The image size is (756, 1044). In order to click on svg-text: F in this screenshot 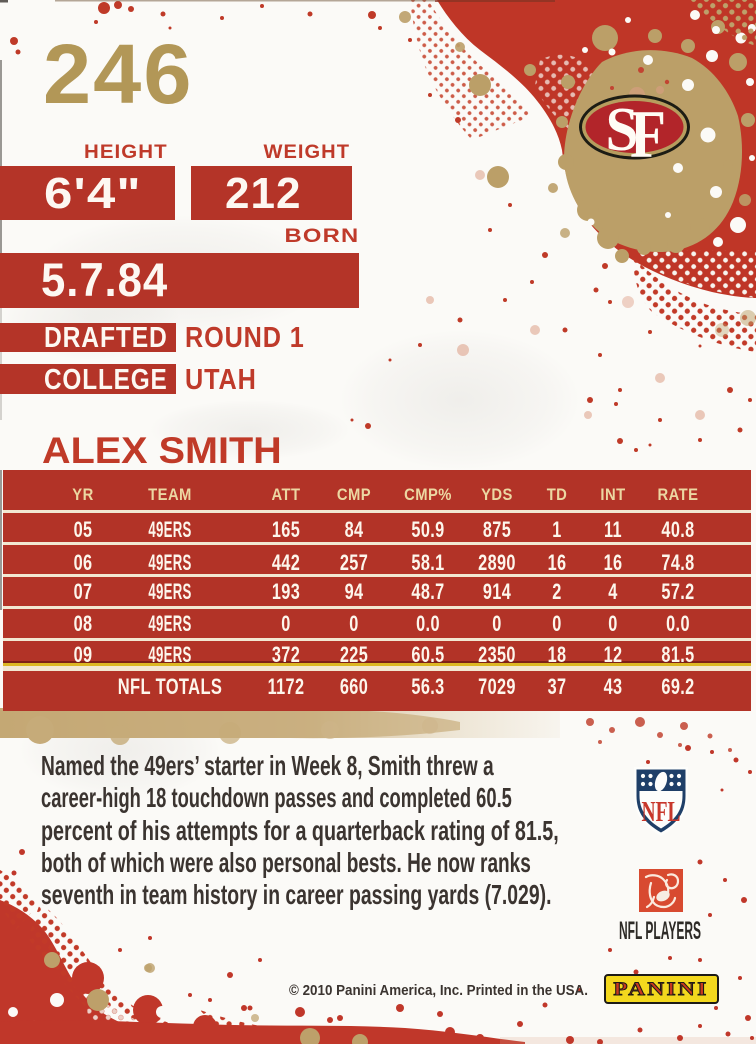, I will do `click(648, 134)`.